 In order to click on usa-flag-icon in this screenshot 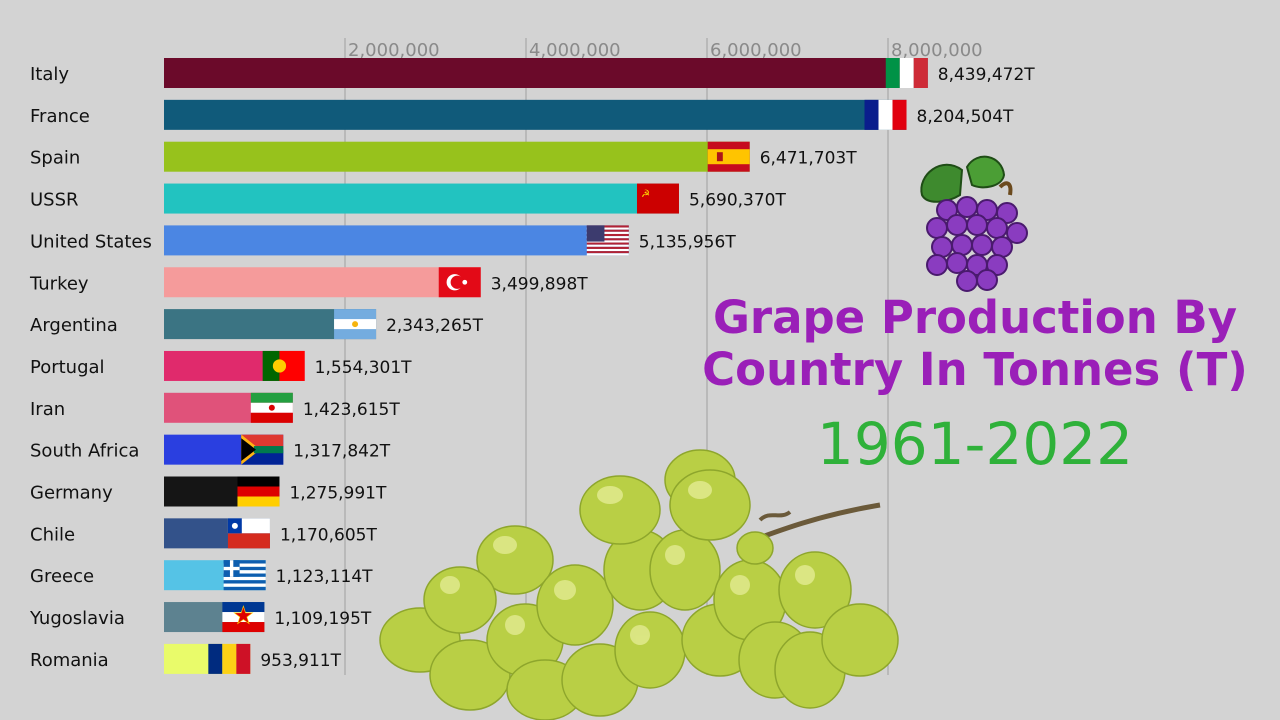, I will do `click(607, 240)`.